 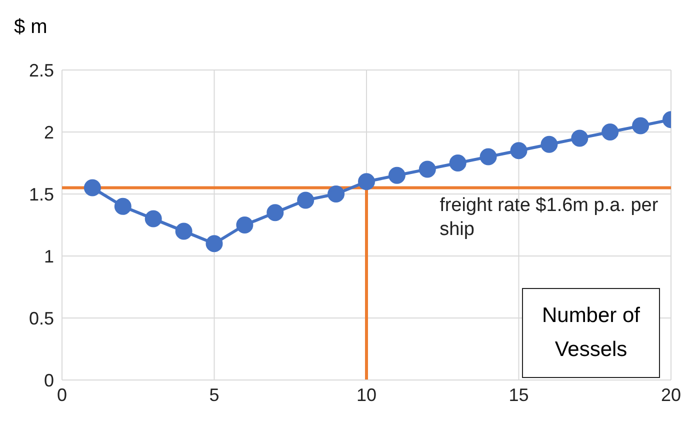 I want to click on x-axis-title: Number of Vessels, so click(x=591, y=333).